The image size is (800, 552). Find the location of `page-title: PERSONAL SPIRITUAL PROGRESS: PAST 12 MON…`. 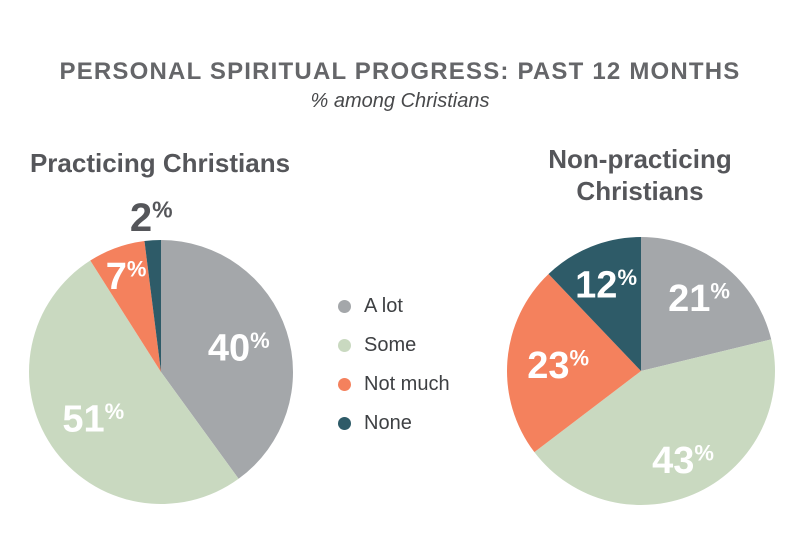

page-title: PERSONAL SPIRITUAL PROGRESS: PAST 12 MON… is located at coordinates (400, 71).